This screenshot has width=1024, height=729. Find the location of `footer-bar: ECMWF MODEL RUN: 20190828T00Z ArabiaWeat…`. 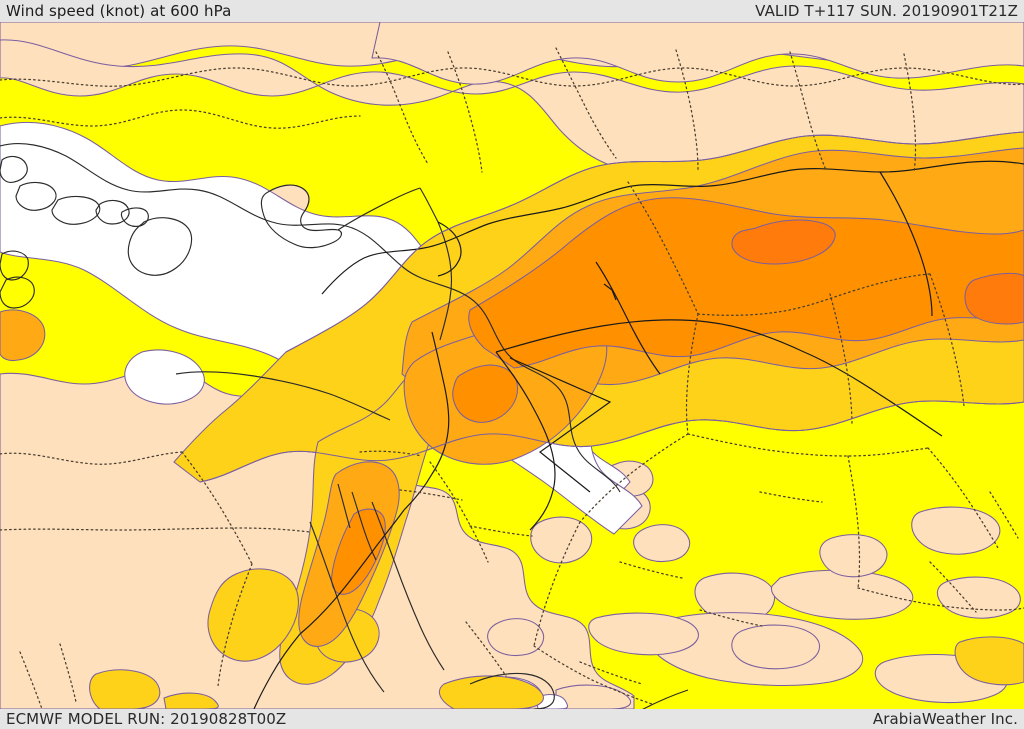

footer-bar: ECMWF MODEL RUN: 20190828T00Z ArabiaWeat… is located at coordinates (512, 719).